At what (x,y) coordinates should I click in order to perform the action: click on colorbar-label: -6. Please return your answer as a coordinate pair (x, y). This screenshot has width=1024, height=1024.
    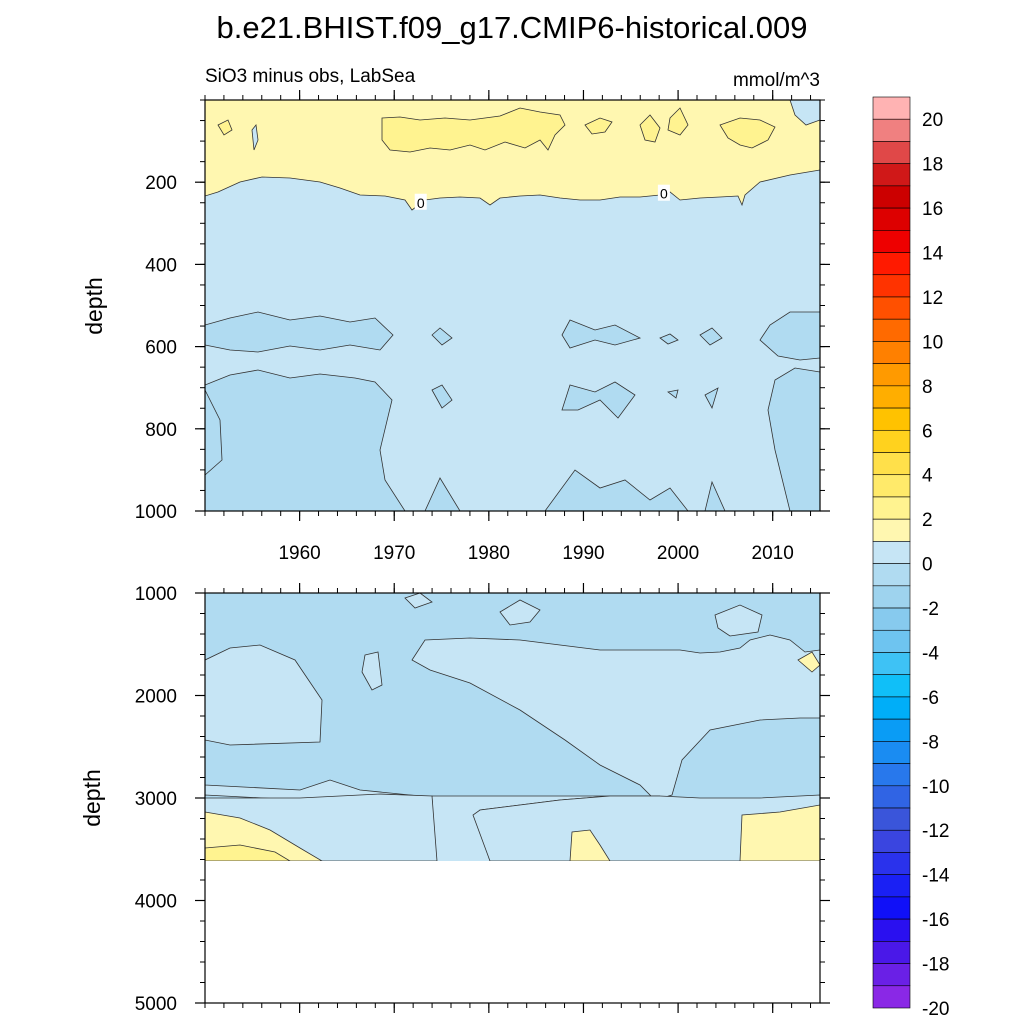
    Looking at the image, I should click on (930, 698).